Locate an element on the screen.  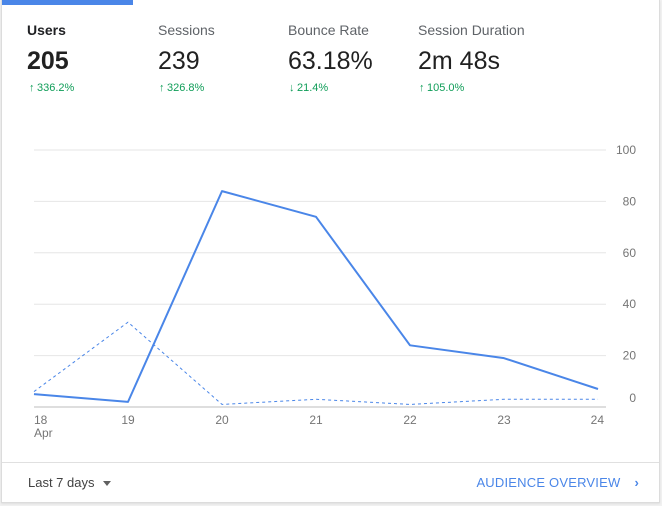
y-tick-label: 80 is located at coordinates (630, 201).